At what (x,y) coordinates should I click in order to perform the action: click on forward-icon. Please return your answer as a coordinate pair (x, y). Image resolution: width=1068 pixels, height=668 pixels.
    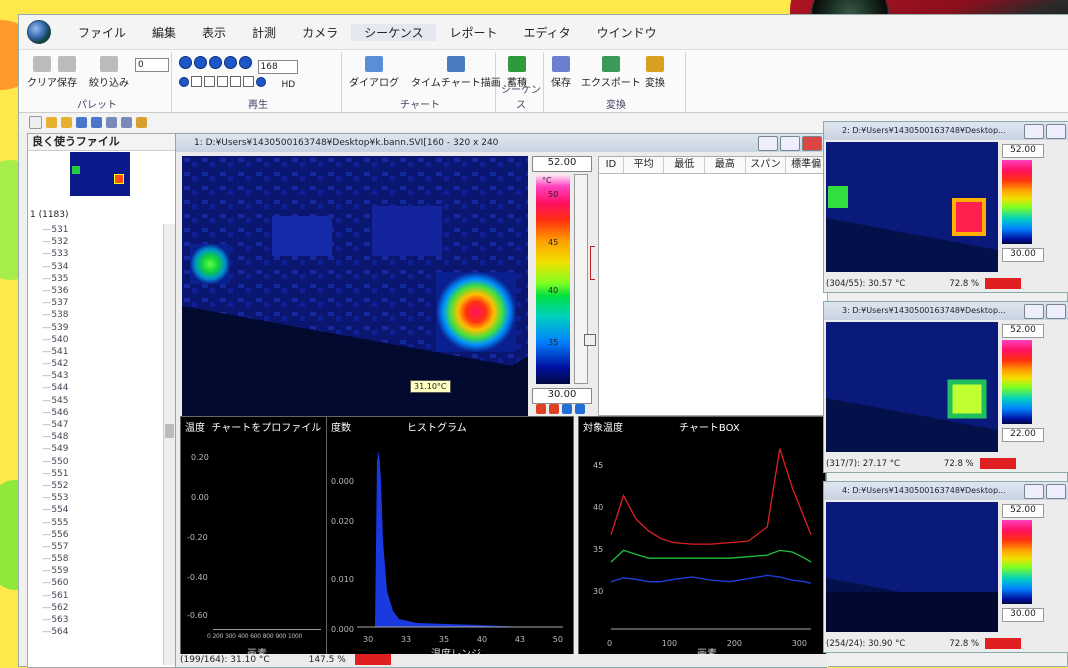
    Looking at the image, I should click on (96, 122).